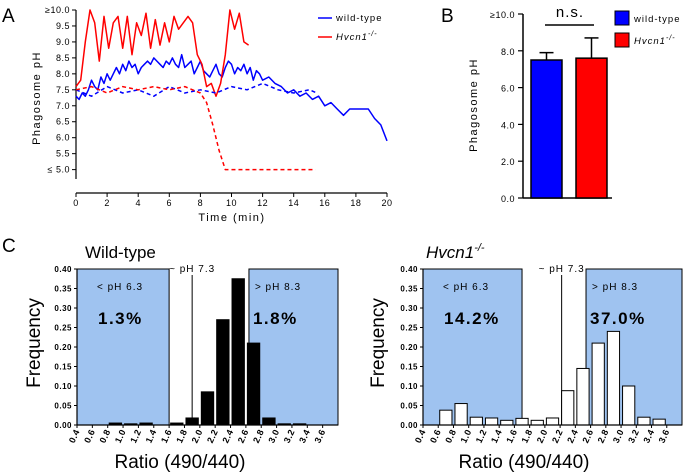 Image resolution: width=700 pixels, height=473 pixels. What do you see at coordinates (650, 41) in the screenshot?
I see `legend-label-hvcn1-b-text: Hvcn1` at bounding box center [650, 41].